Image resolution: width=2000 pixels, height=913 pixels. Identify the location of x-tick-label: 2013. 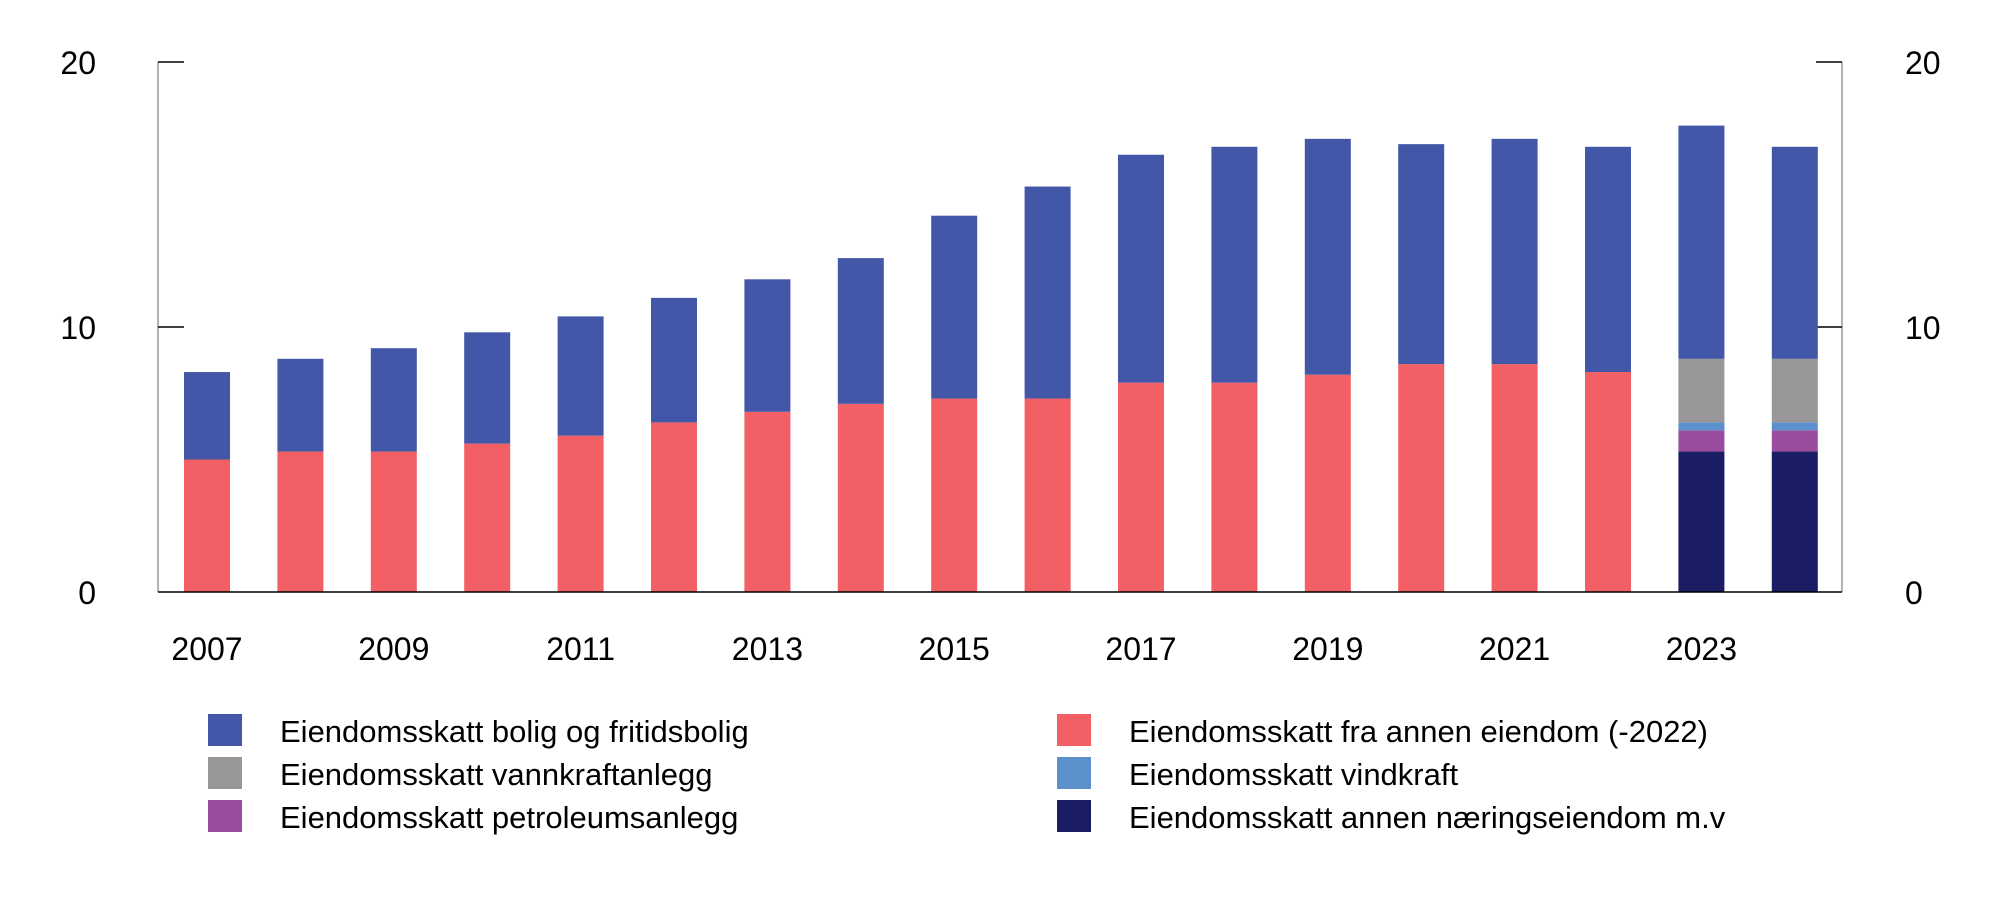
(767, 649).